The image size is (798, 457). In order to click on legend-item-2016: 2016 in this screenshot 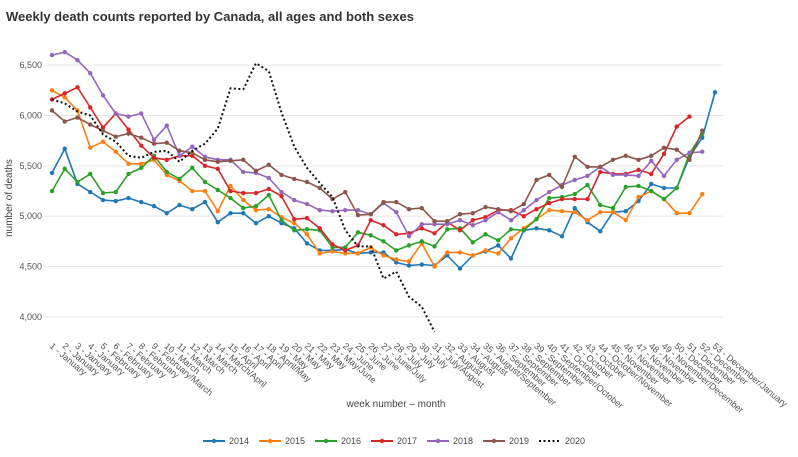, I will do `click(338, 441)`.